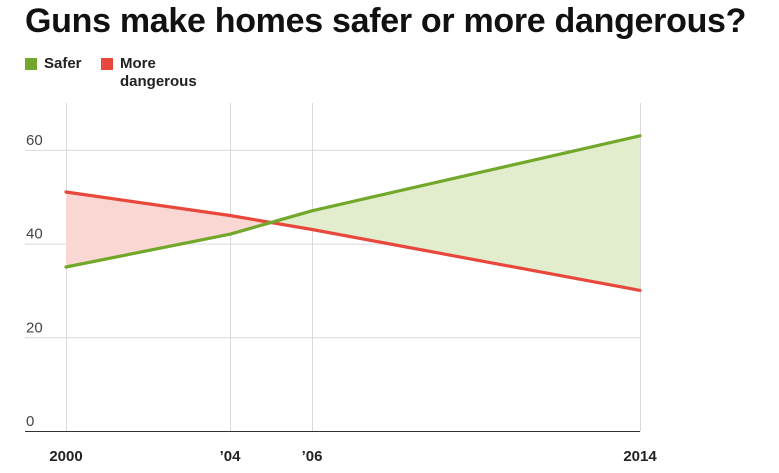  Describe the element at coordinates (231, 456) in the screenshot. I see `x-tick-label-1: ’04` at that location.